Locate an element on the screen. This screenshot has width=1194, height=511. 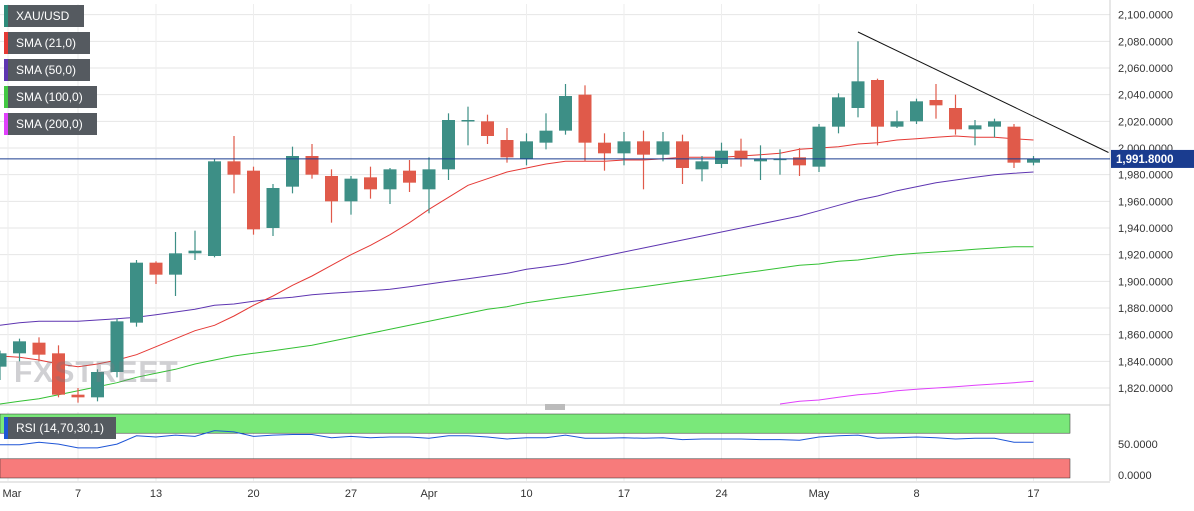
rsi-line is located at coordinates (517, 439).